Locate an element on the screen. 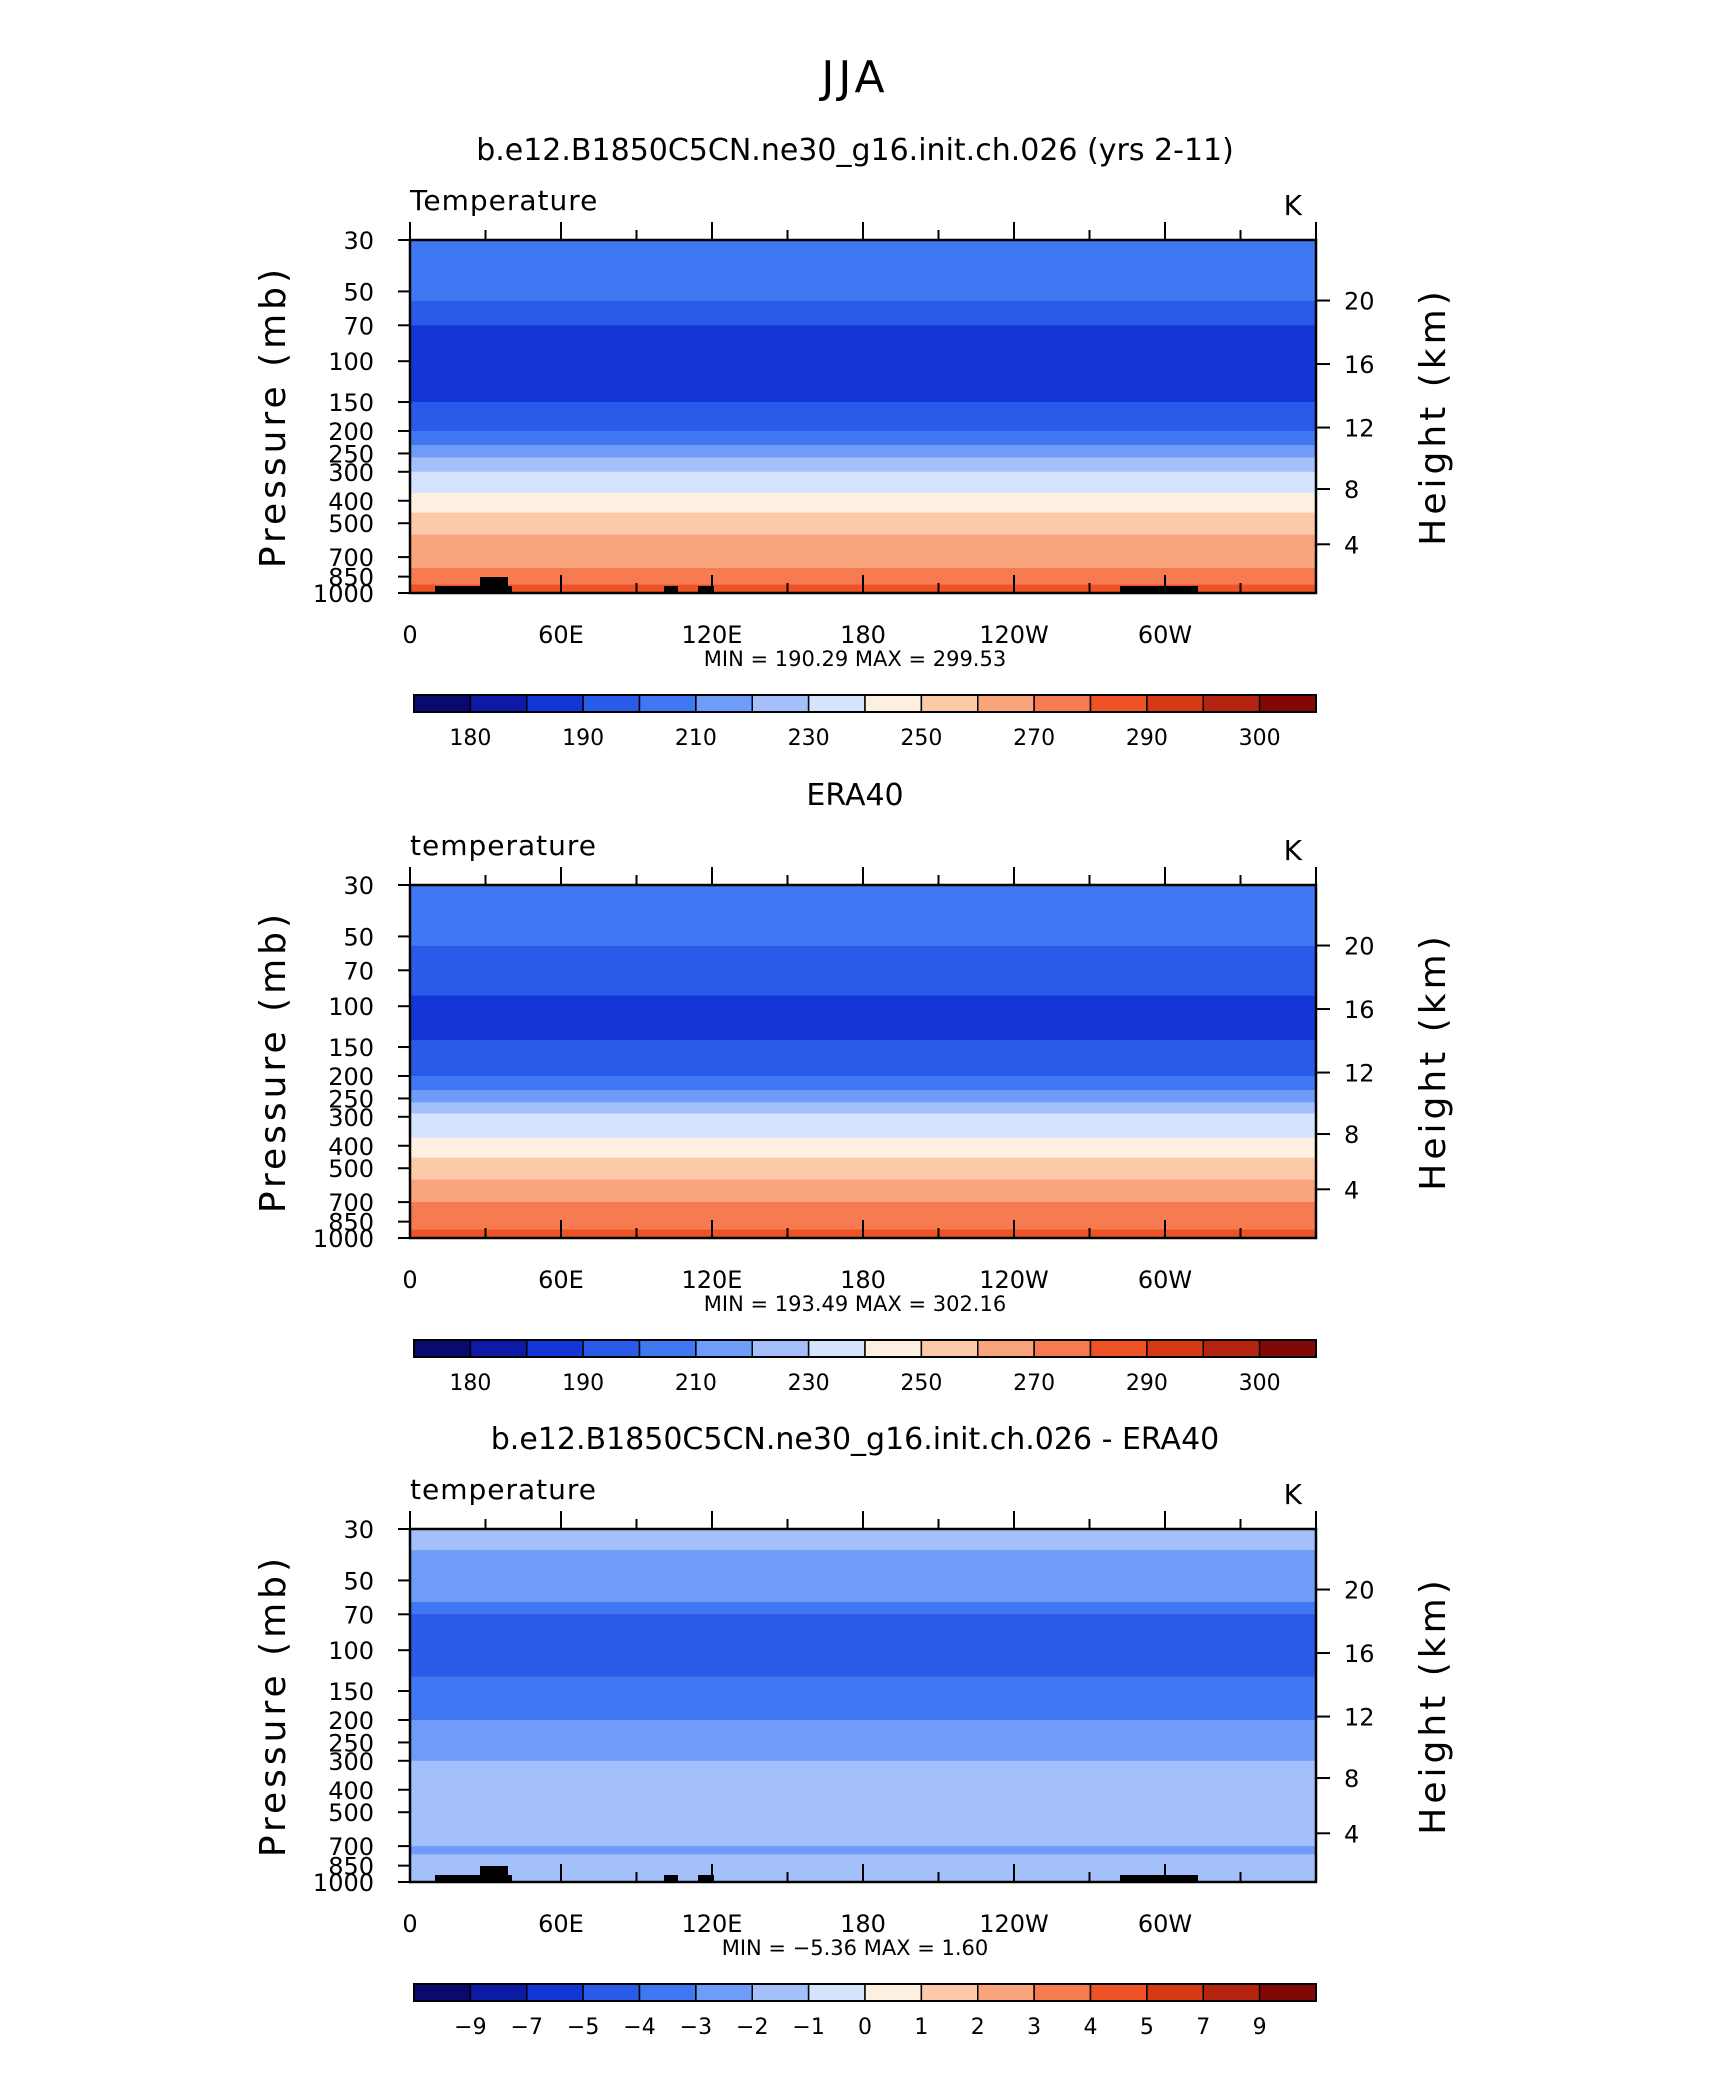 This screenshot has width=1710, height=2074. colorbar-label: −1 is located at coordinates (808, 2027).